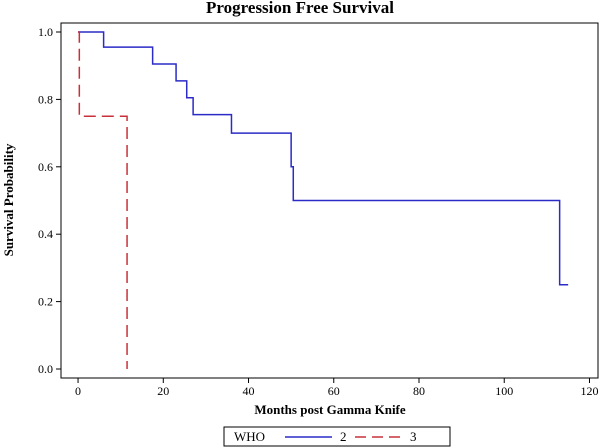 Image resolution: width=600 pixels, height=448 pixels. What do you see at coordinates (45, 234) in the screenshot?
I see `y-tick-label: 0.4` at bounding box center [45, 234].